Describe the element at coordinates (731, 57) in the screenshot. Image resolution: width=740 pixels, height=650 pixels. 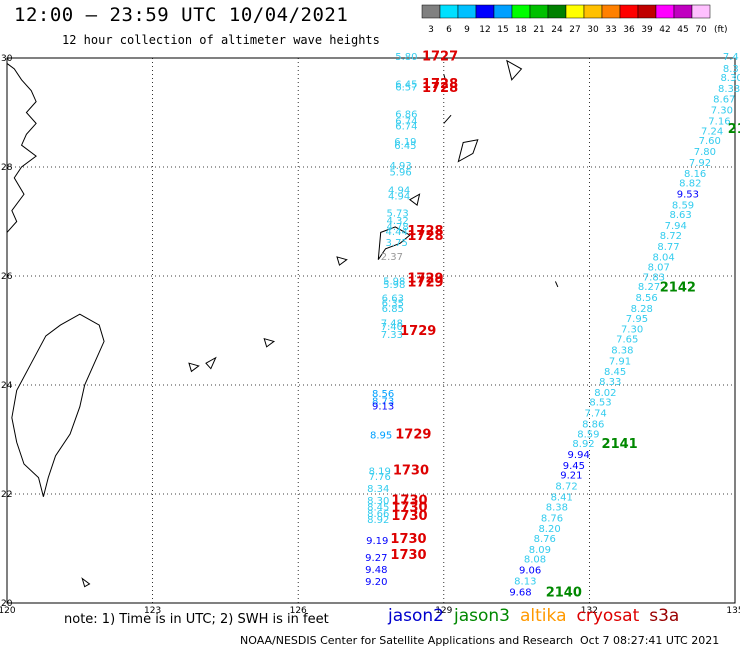
I see `wave-height-label: 7.4` at that location.